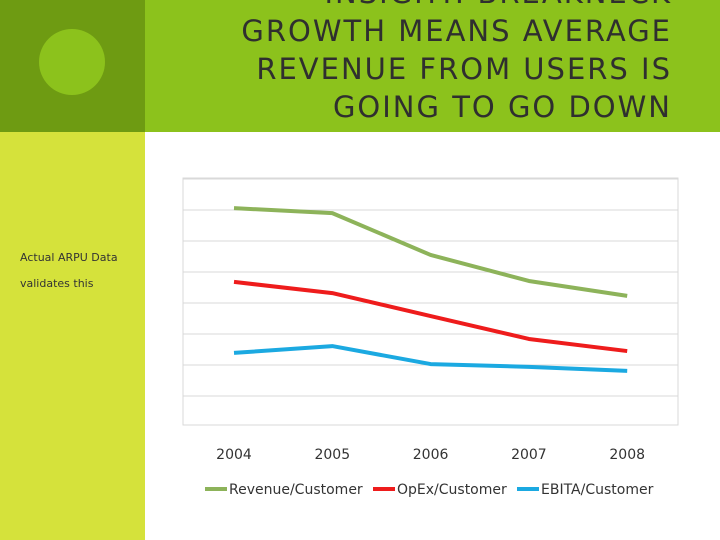 Image resolution: width=720 pixels, height=540 pixels. Describe the element at coordinates (234, 455) in the screenshot. I see `x-tick-label: 2004` at that location.